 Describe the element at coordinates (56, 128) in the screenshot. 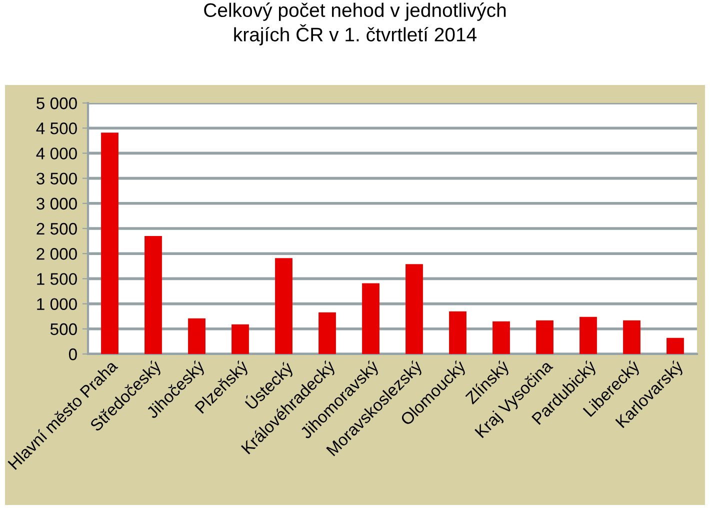

I see `y-tick-label: 4 500` at that location.